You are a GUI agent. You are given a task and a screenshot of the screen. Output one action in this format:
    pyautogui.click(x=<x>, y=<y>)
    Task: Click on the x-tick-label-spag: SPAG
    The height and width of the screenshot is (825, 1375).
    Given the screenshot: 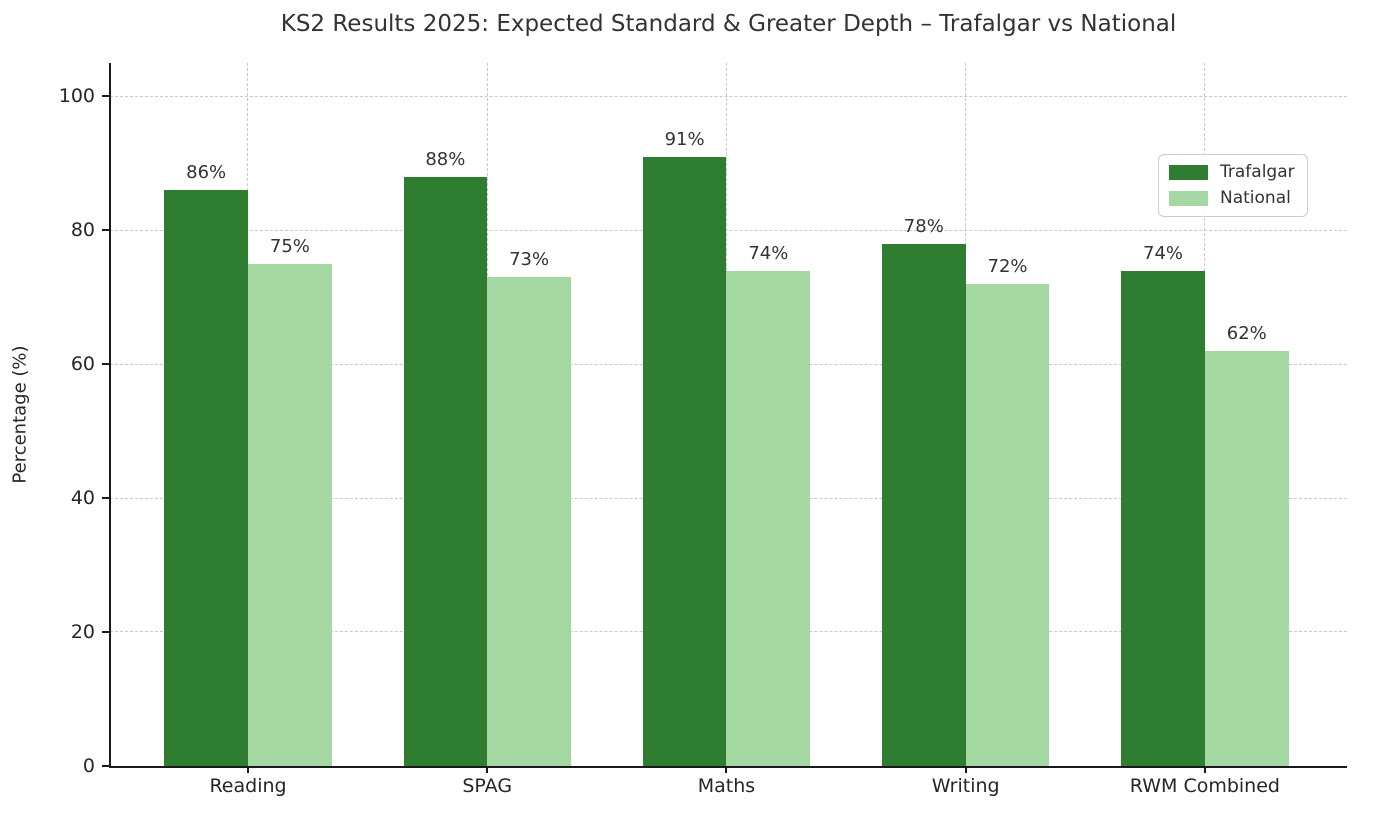 What is the action you would take?
    pyautogui.click(x=487, y=786)
    